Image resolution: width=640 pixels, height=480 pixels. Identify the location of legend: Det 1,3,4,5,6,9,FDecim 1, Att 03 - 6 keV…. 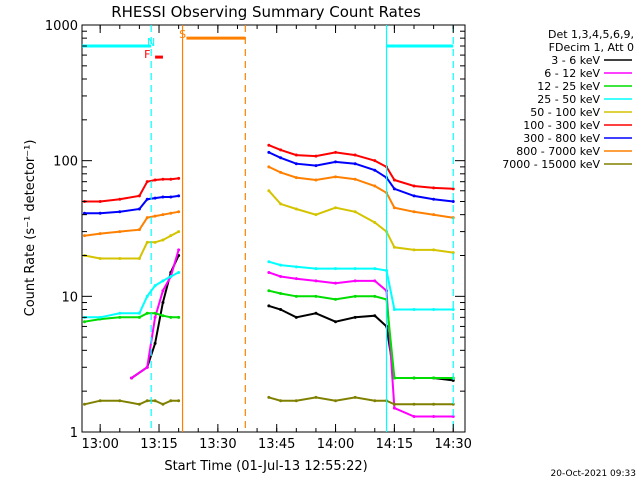
(568, 99).